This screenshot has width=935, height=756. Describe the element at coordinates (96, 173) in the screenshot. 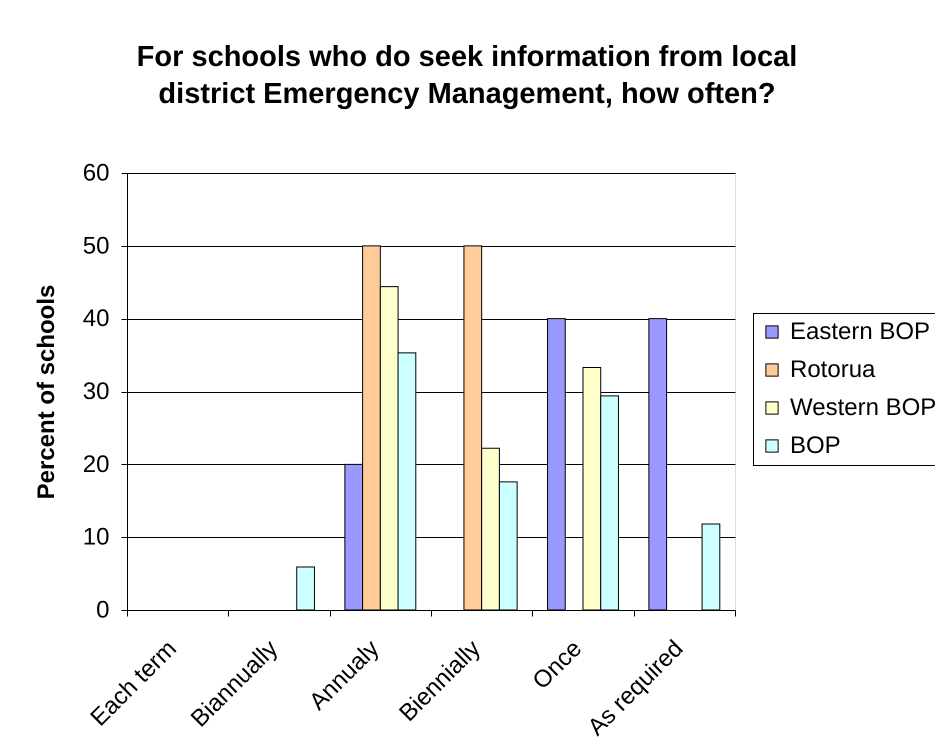

I see `y-tick-label: 60` at that location.